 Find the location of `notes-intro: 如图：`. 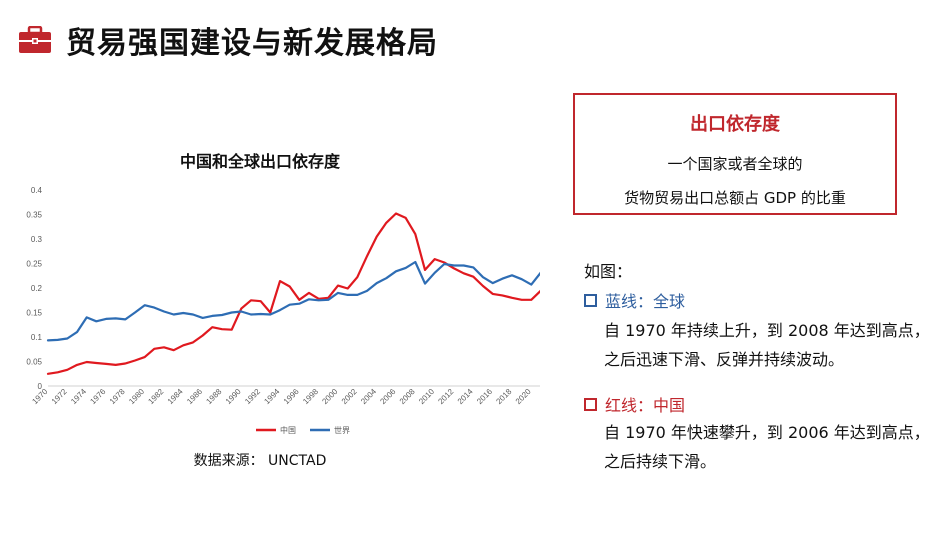

notes-intro: 如图： is located at coordinates (608, 271).